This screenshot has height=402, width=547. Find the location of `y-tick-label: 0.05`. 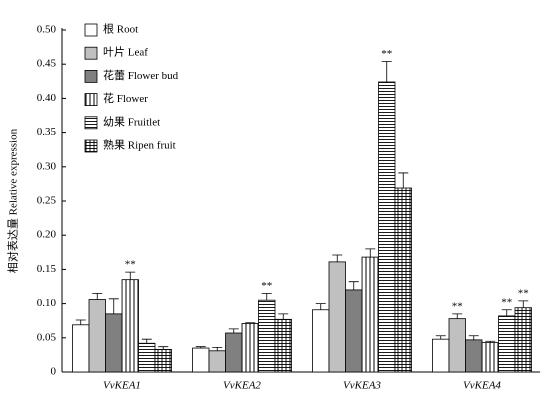

y-tick-label: 0.05 is located at coordinates (47, 337).